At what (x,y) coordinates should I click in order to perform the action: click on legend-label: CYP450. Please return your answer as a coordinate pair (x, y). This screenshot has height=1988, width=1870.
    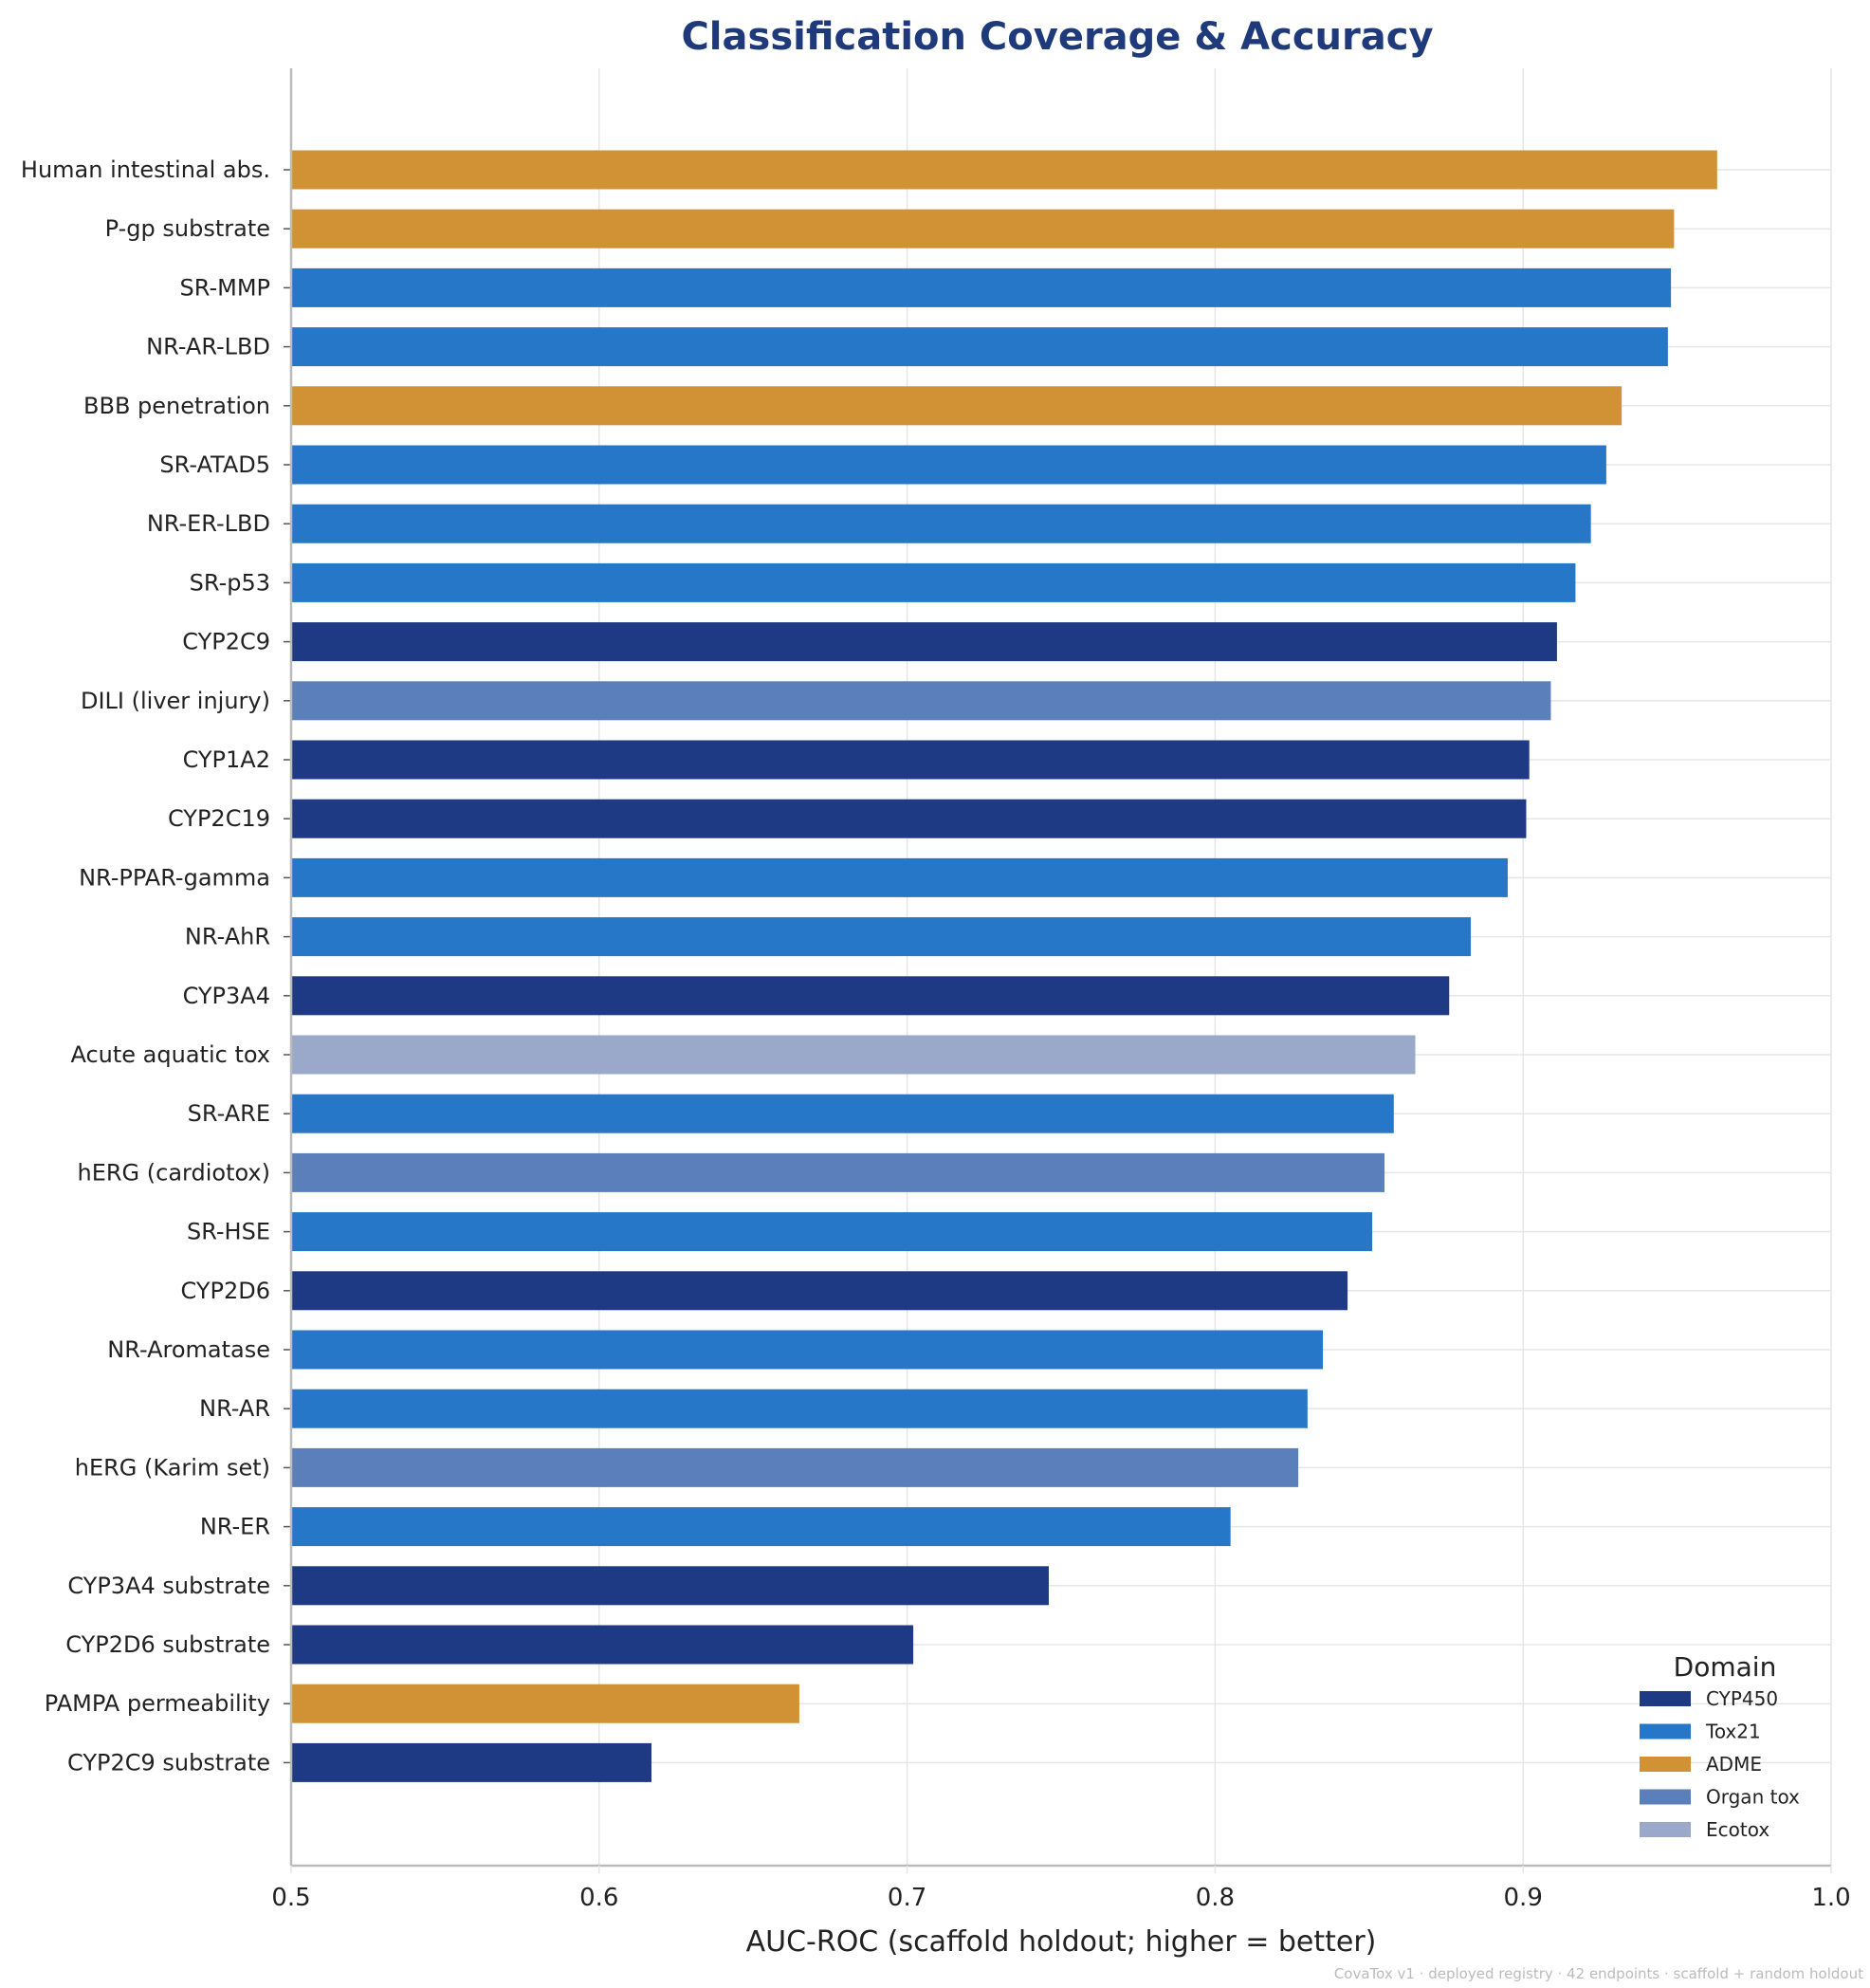
    Looking at the image, I should click on (1742, 1698).